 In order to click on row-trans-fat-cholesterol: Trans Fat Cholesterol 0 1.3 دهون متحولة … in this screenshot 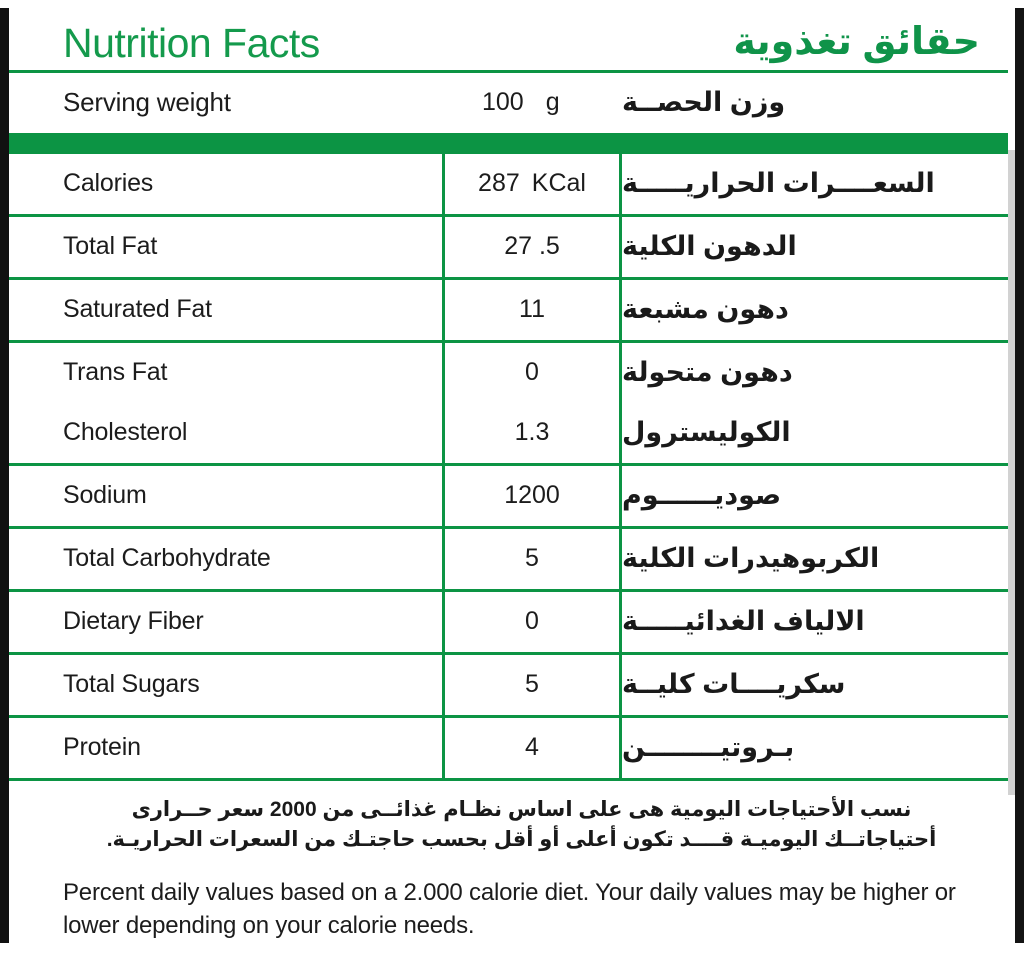, I will do `click(508, 402)`.